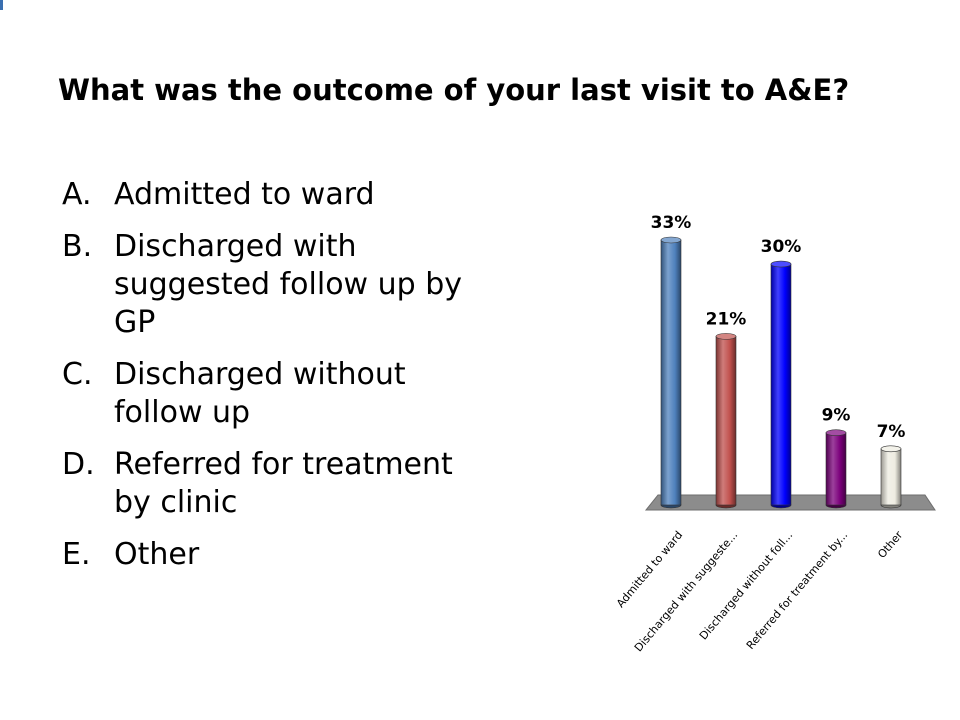  Describe the element at coordinates (77, 246) in the screenshot. I see `option-letter: B.` at that location.